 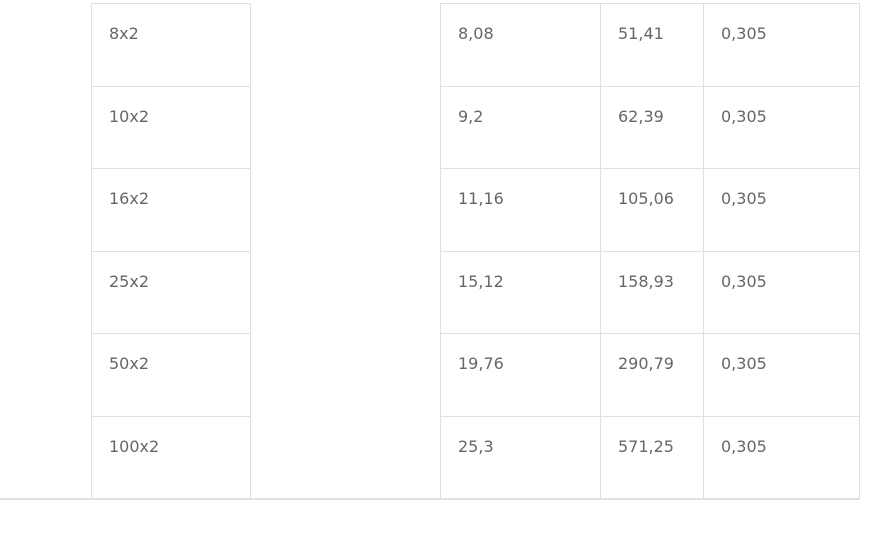 I want to click on size-cell: 100x2, so click(x=171, y=456).